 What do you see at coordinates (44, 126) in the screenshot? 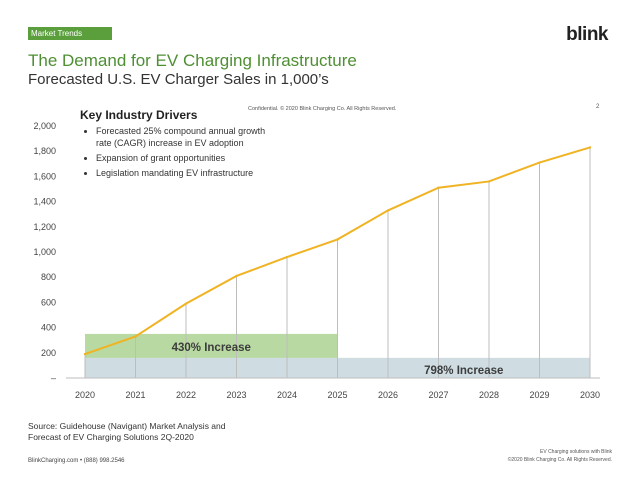
I see `y-tick-label: 2,000` at bounding box center [44, 126].